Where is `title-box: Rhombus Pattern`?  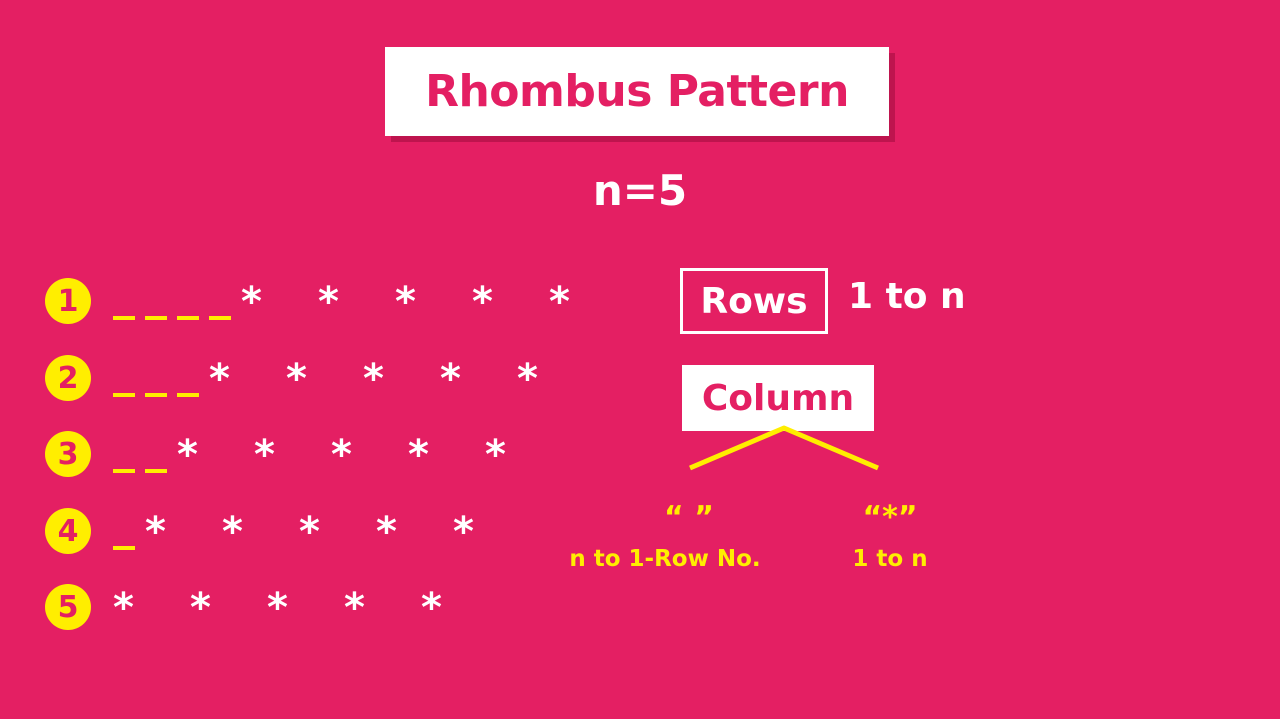
title-box: Rhombus Pattern is located at coordinates (637, 91).